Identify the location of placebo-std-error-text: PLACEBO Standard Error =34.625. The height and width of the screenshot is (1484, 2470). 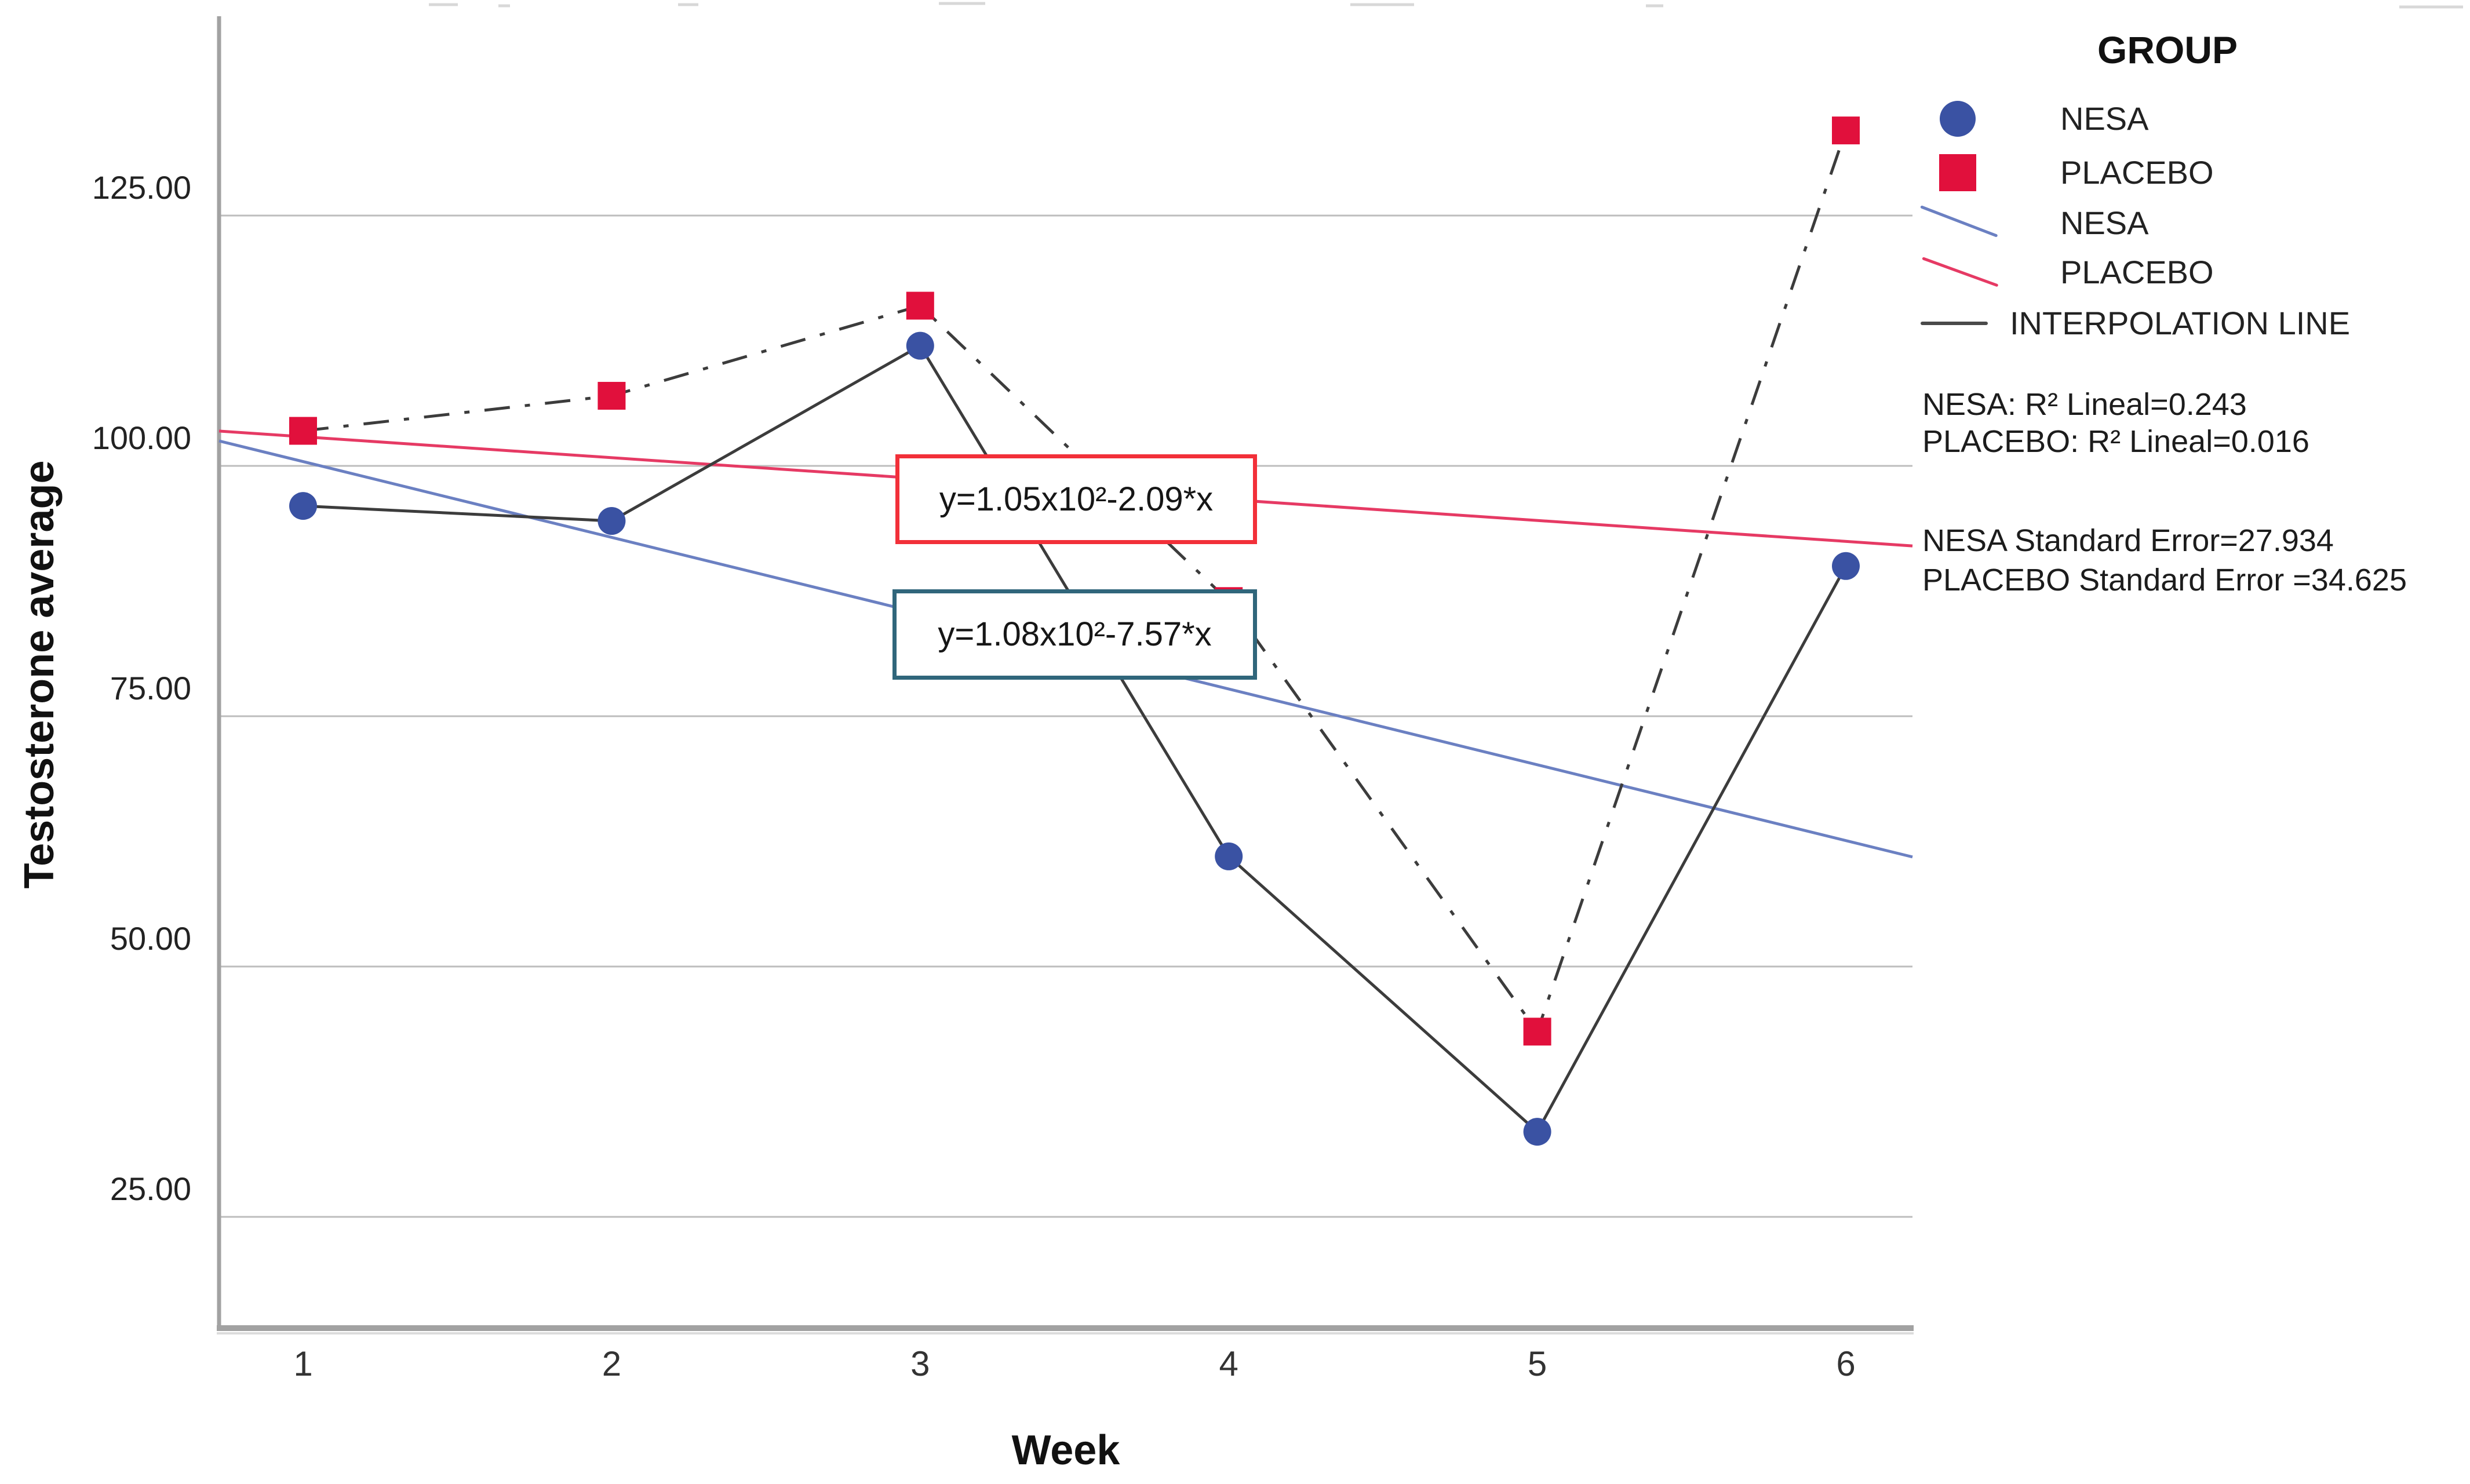
(2164, 580).